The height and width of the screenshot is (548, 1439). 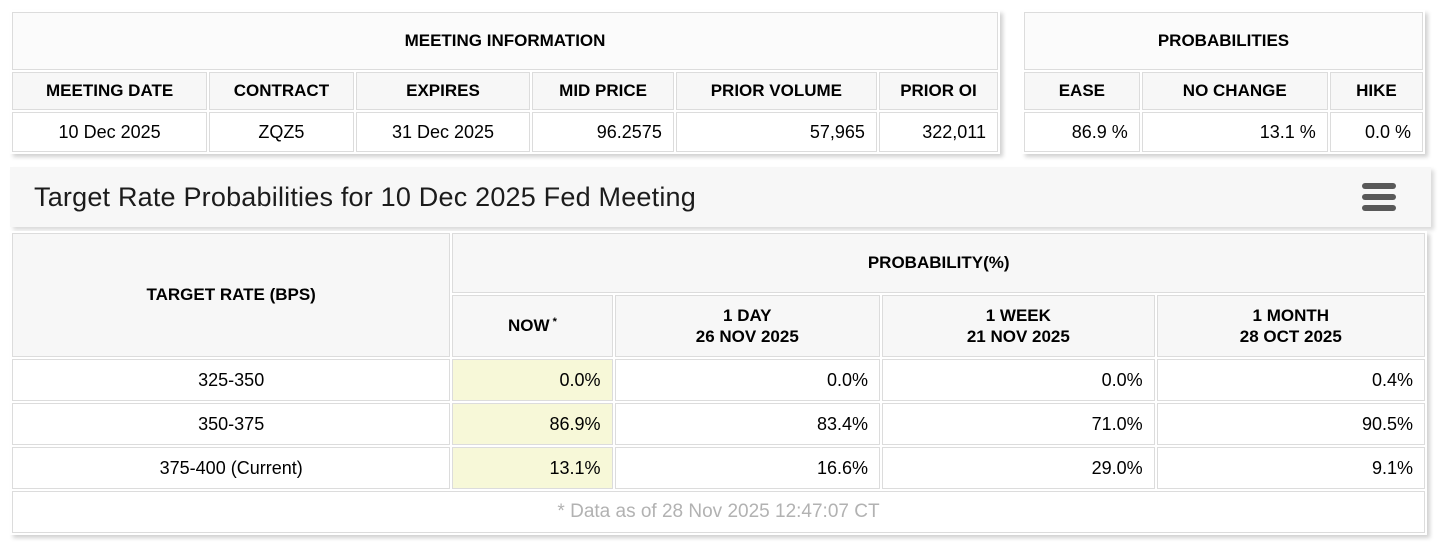 I want to click on week-prob-cell: 0.0%, so click(x=1018, y=380).